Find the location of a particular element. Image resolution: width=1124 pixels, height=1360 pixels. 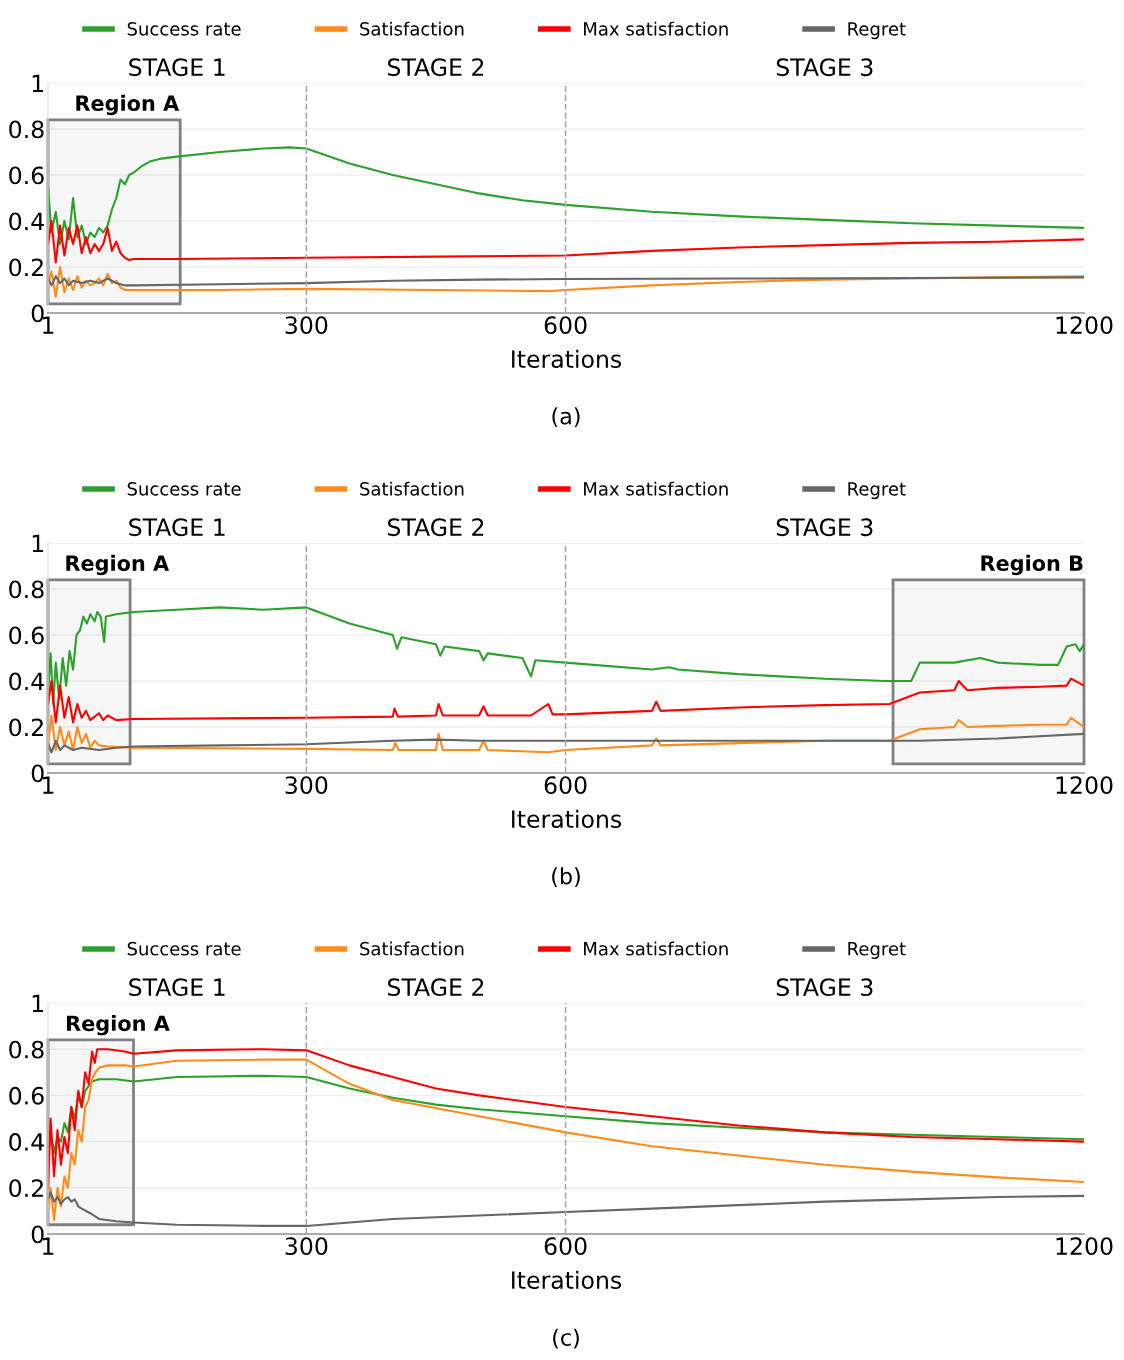

text: (a) is located at coordinates (566, 417).